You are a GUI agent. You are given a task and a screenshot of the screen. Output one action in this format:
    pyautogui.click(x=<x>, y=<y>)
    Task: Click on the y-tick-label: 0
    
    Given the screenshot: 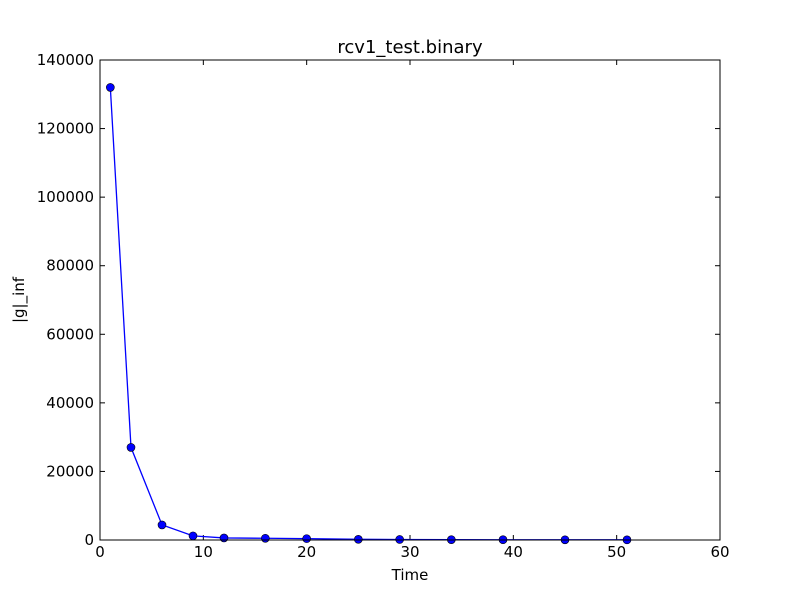 What is the action you would take?
    pyautogui.click(x=89, y=540)
    